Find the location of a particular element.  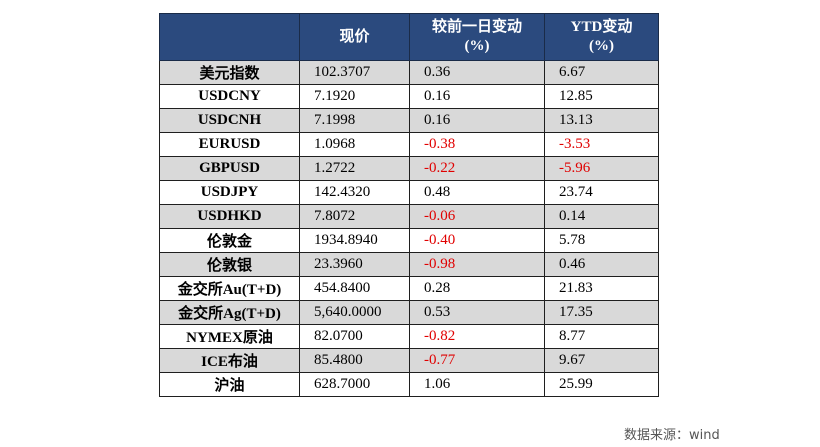

cell-ytd-change: 6.67 is located at coordinates (601, 72).